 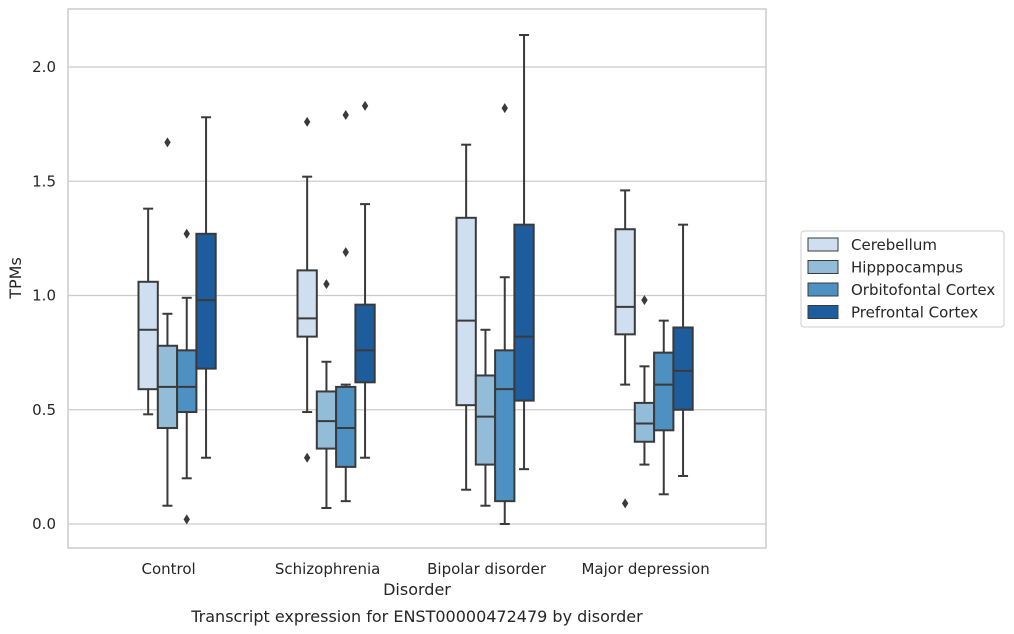 I want to click on legend-label: Orbitofontal Cortex, so click(x=923, y=290).